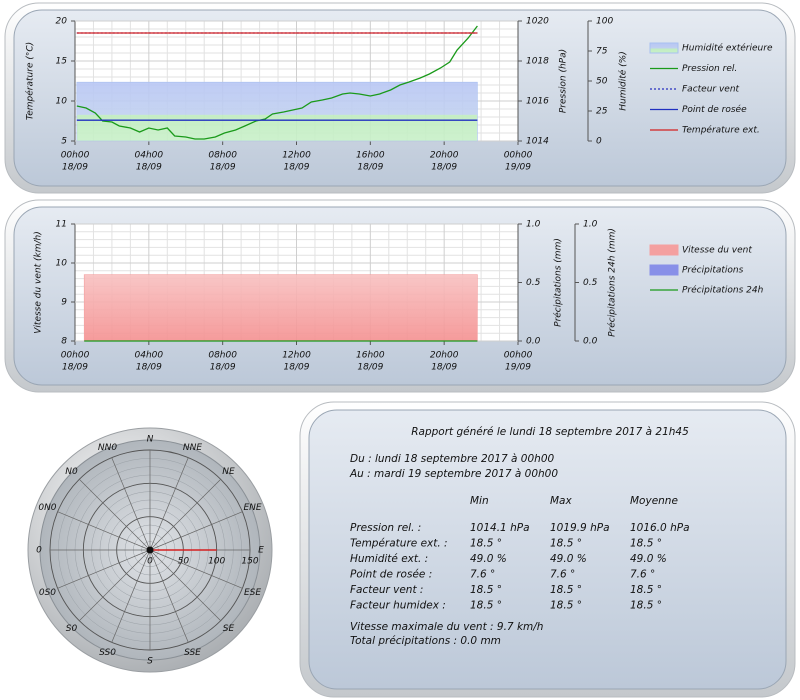 Image resolution: width=800 pixels, height=700 pixels. What do you see at coordinates (561, 501) in the screenshot?
I see `column-header: Max` at bounding box center [561, 501].